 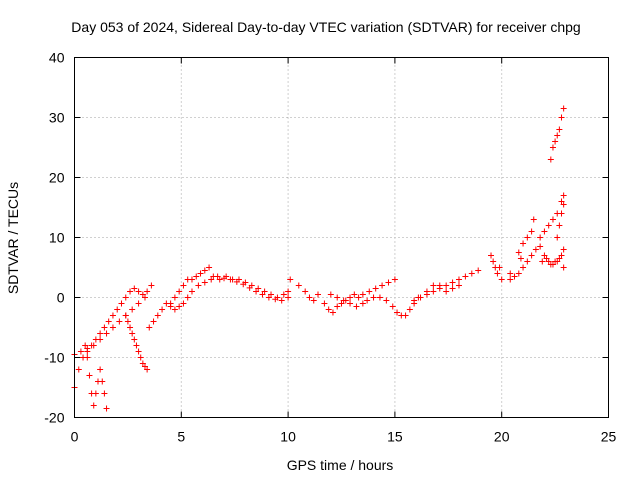 I want to click on y-tick-label: 30, so click(x=57, y=118).